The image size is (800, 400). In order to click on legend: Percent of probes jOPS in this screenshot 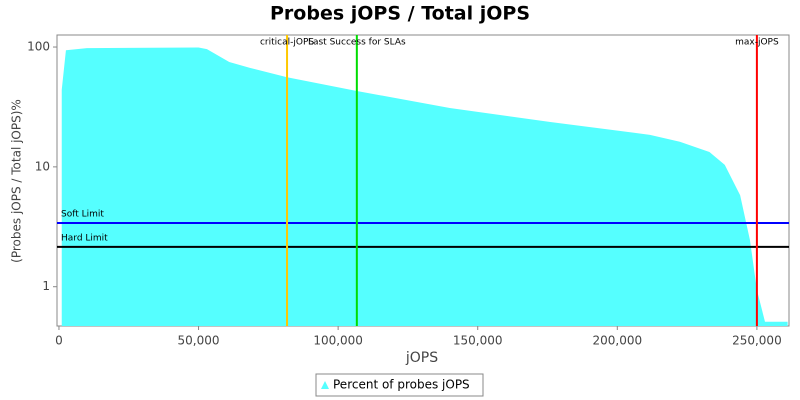, I will do `click(399, 385)`.